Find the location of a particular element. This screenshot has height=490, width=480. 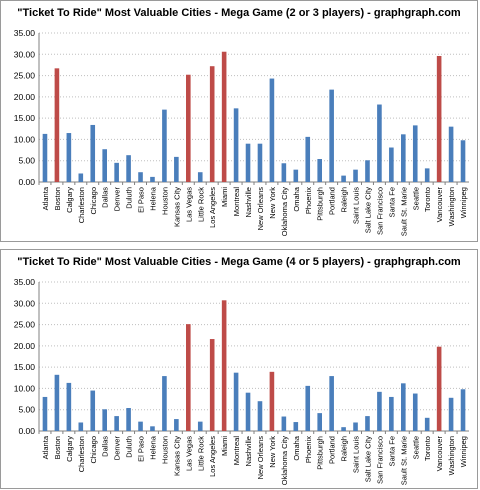

bar-dallas is located at coordinates (104, 420).